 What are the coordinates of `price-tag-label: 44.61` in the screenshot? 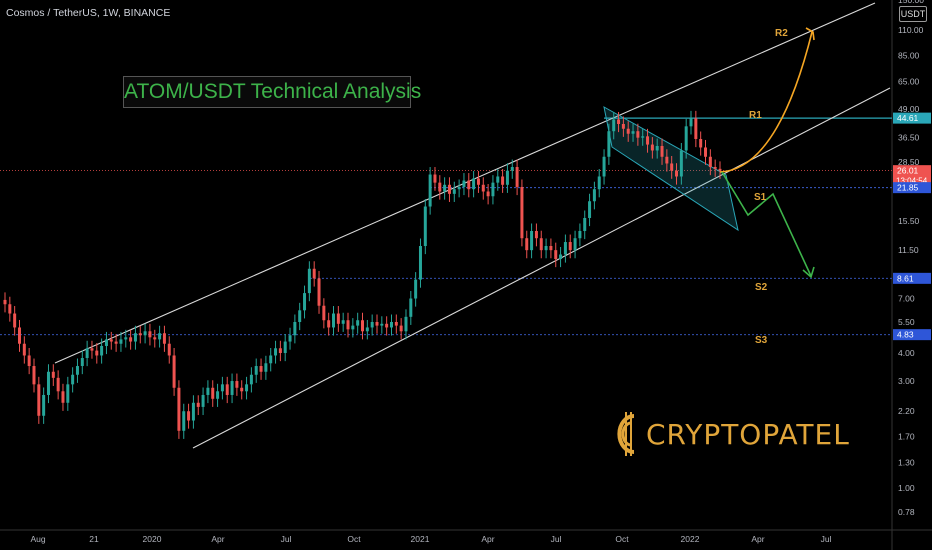 It's located at (908, 118).